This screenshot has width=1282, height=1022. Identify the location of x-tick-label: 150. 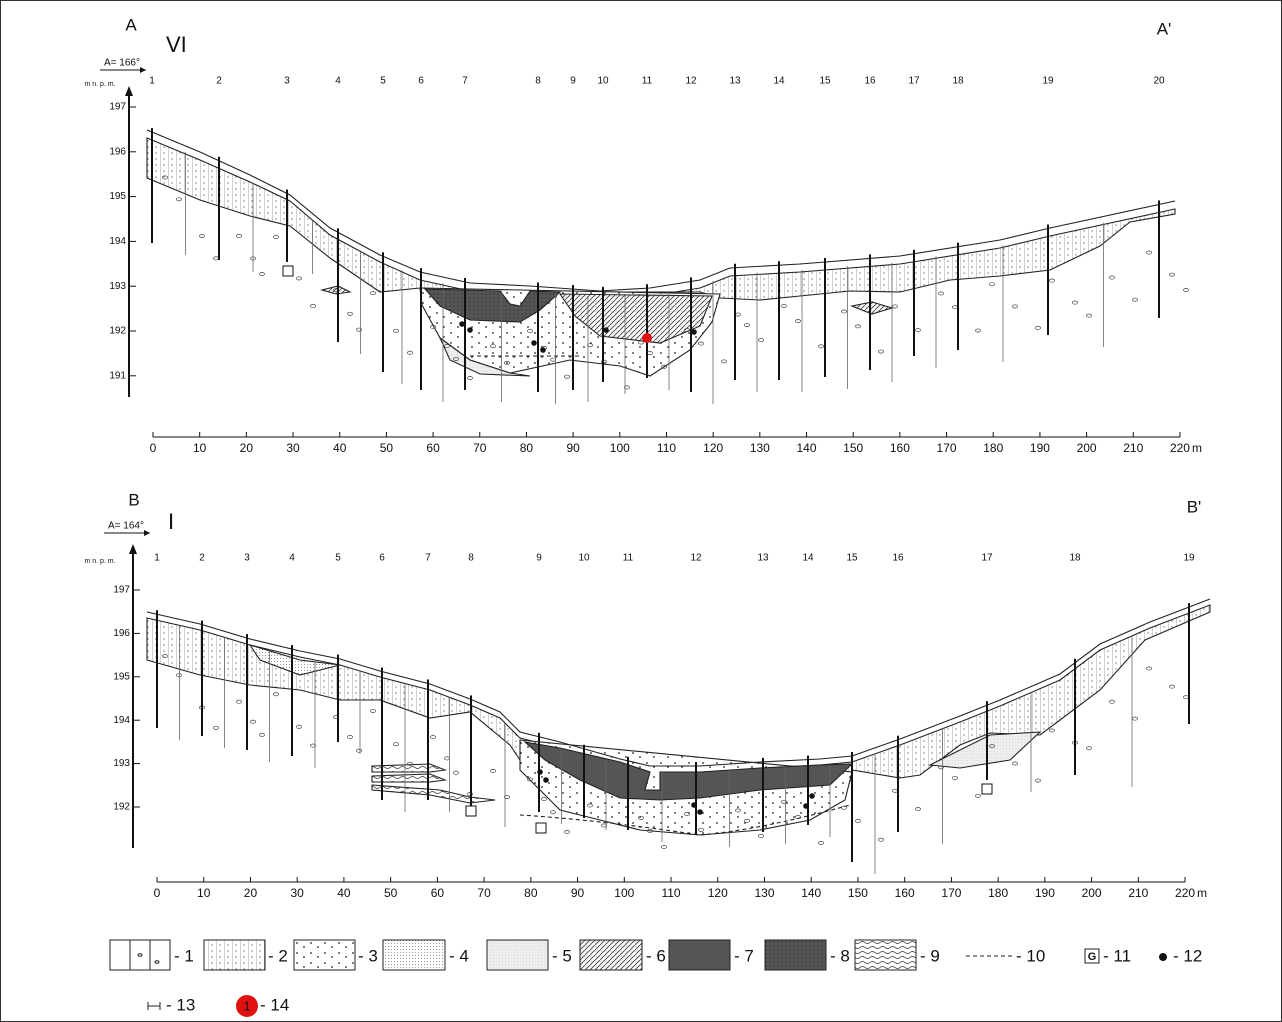
(853, 448).